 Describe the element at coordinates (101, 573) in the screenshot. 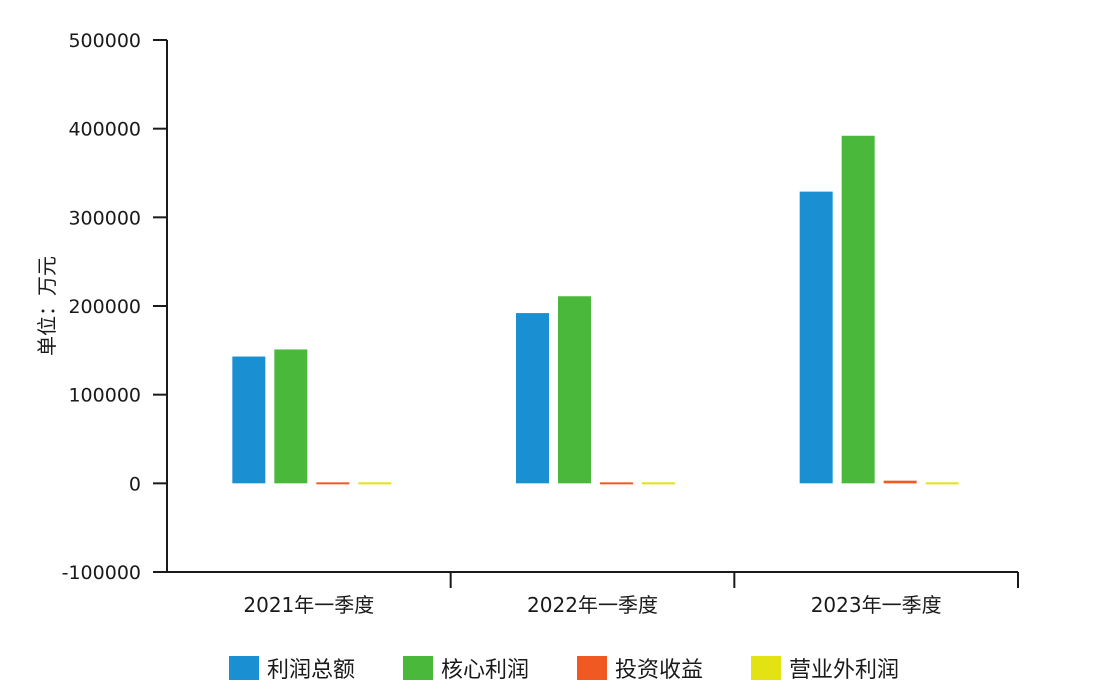

I see `y-tick-label: -100000` at that location.